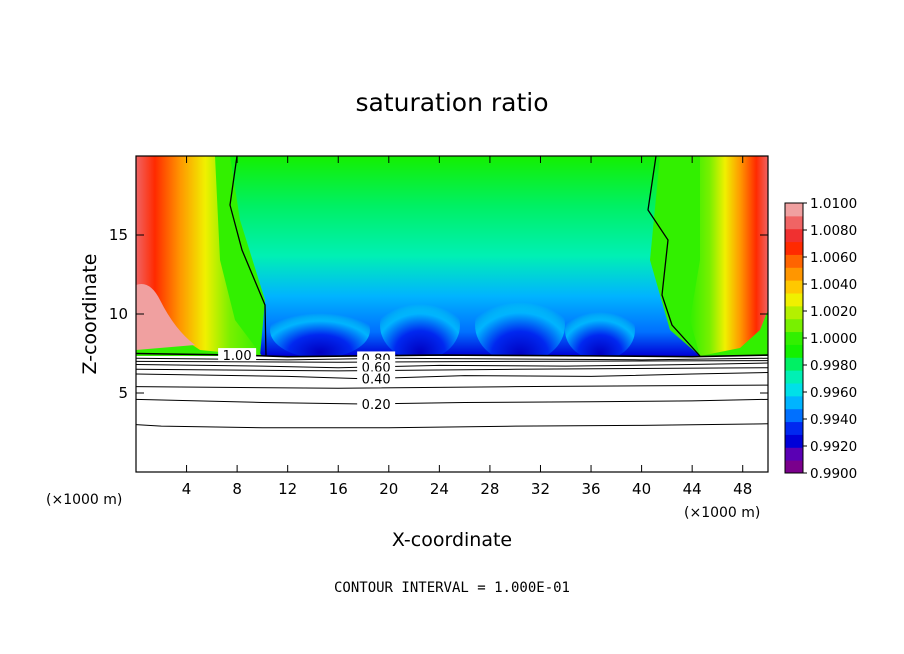 Image resolution: width=904 pixels, height=654 pixels. I want to click on field-lower-clear-layer, so click(452, 414).